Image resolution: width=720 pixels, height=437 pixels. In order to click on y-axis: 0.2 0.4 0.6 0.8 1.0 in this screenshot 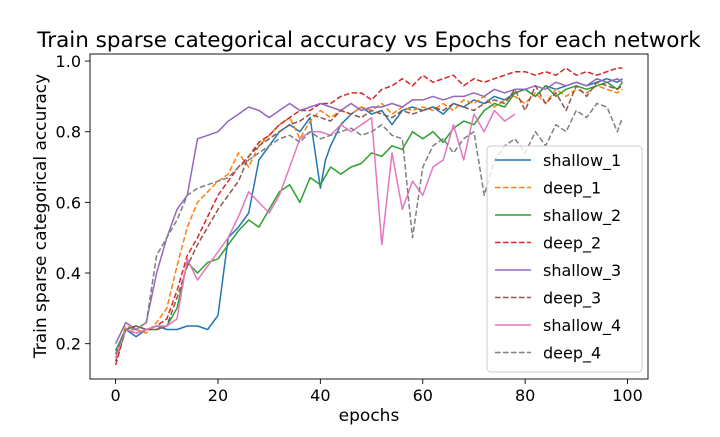, I will do `click(73, 203)`.